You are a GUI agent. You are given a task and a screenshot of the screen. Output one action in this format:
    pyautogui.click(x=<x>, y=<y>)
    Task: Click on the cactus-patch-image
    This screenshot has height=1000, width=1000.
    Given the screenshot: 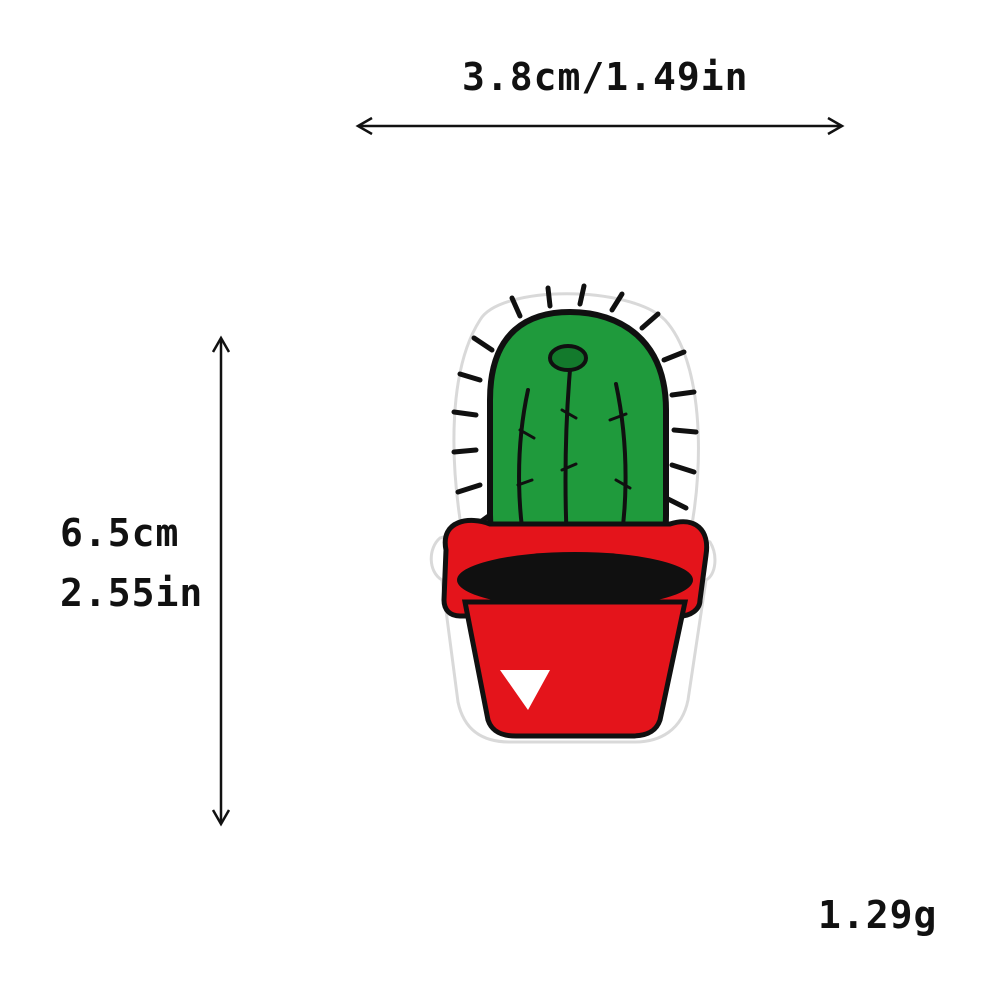 What is the action you would take?
    pyautogui.click(x=573, y=513)
    